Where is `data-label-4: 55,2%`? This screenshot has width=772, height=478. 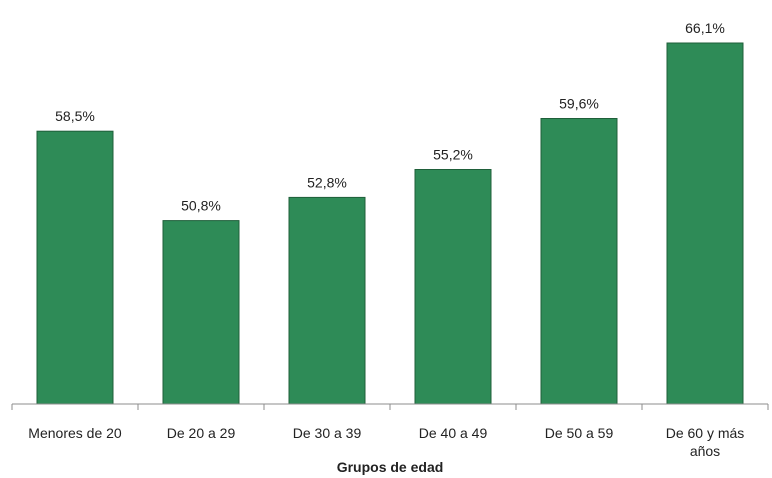
data-label-4: 55,2% is located at coordinates (453, 155).